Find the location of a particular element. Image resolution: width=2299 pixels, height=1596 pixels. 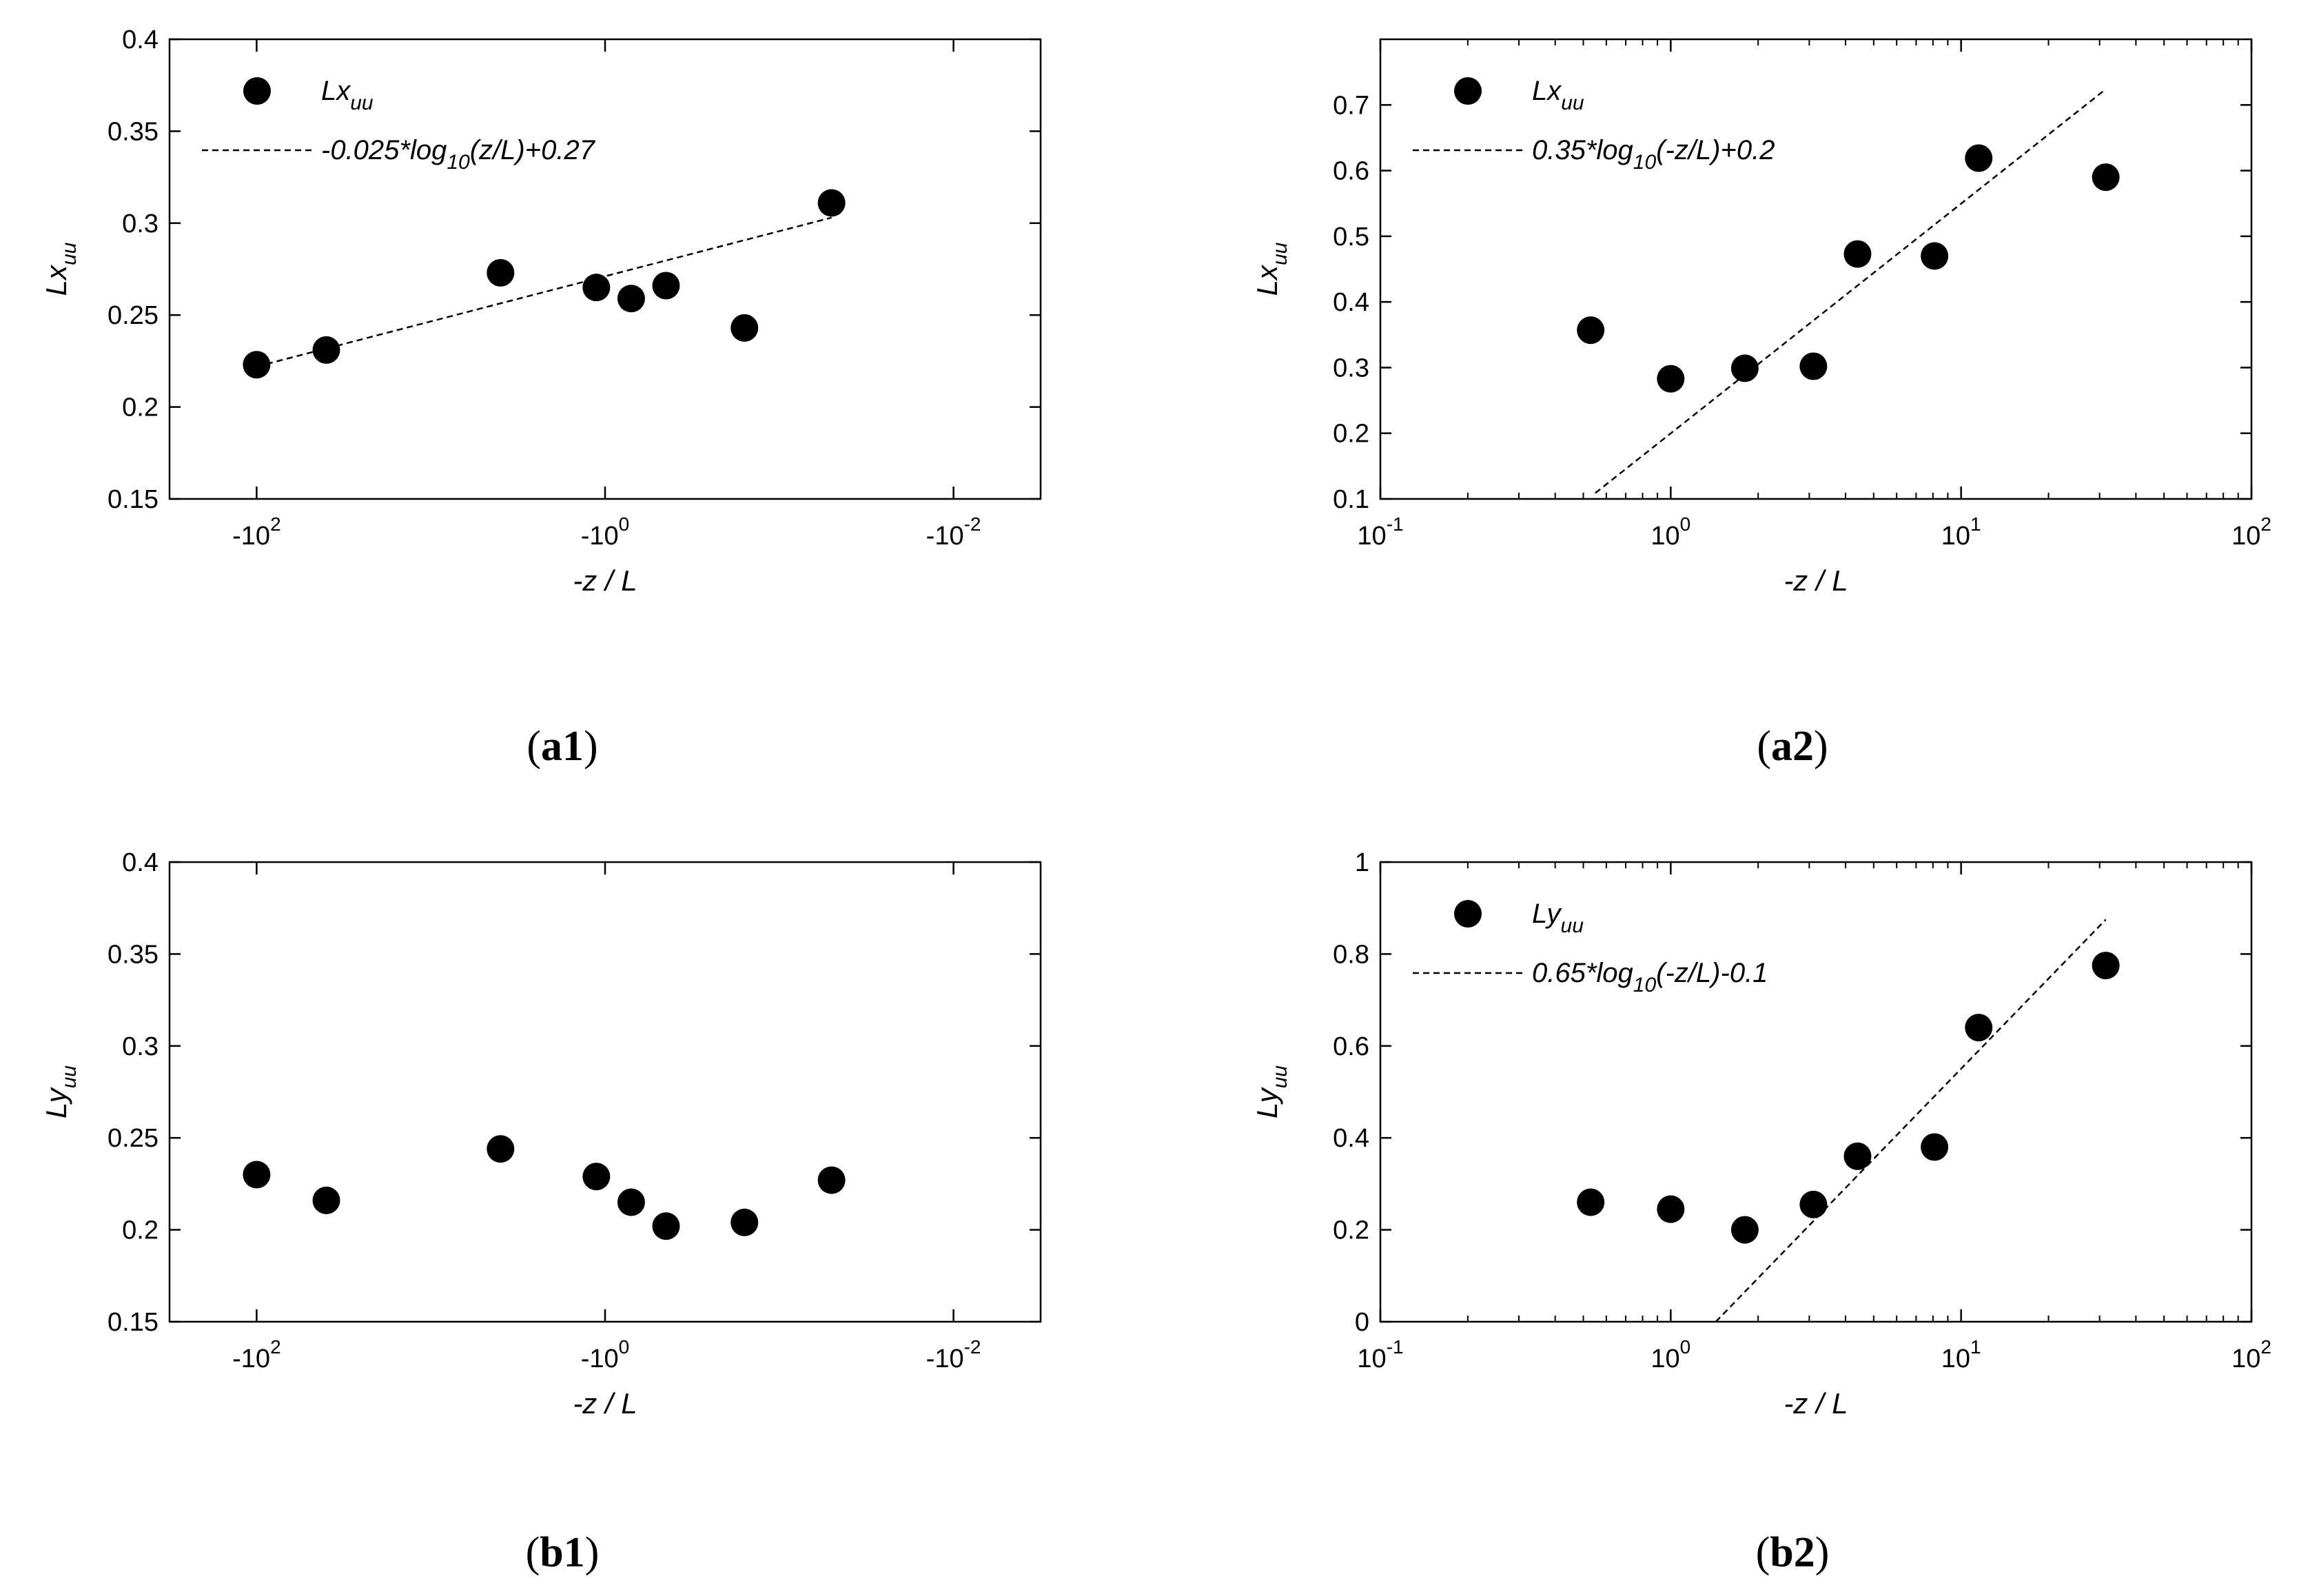

legend-line-rest: (-z/L)+0.2 is located at coordinates (1715, 150).